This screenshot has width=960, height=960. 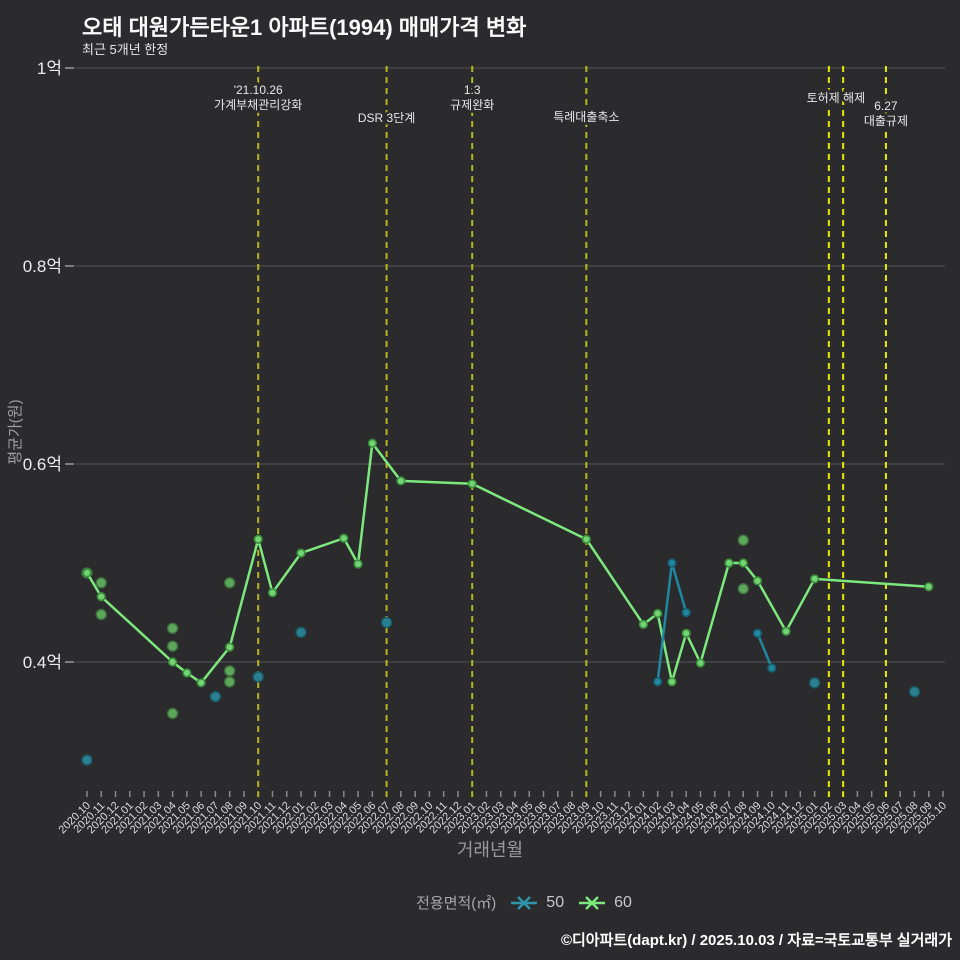 What do you see at coordinates (401, 481) in the screenshot?
I see `series-60-point-2022.08` at bounding box center [401, 481].